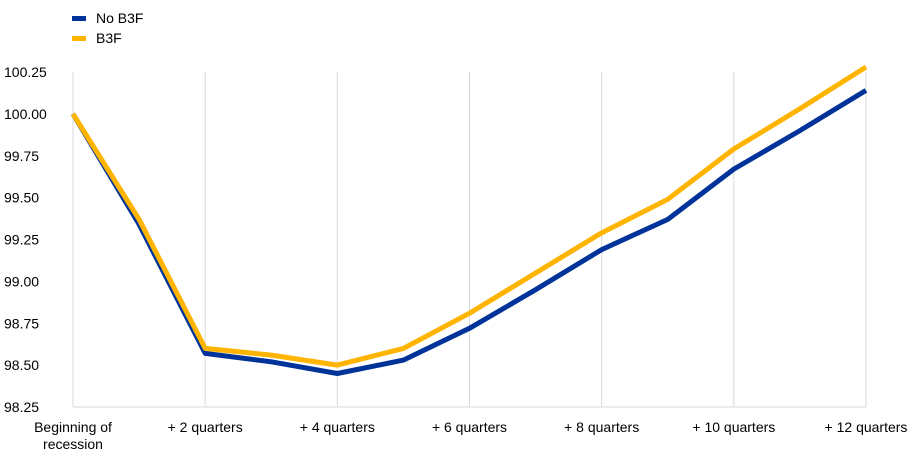  I want to click on y-tick-label: 100.00, so click(25, 114).